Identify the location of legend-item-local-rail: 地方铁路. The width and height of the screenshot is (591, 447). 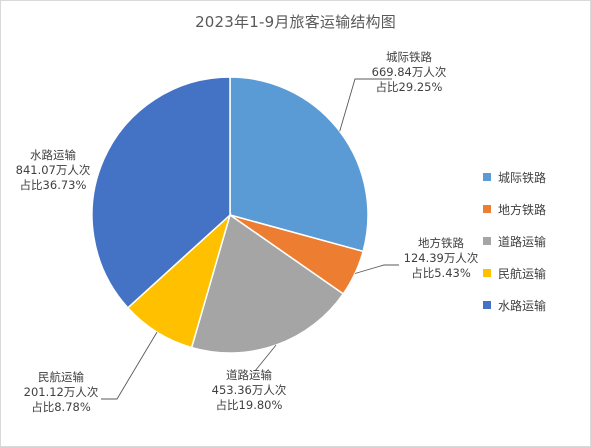
(533, 209).